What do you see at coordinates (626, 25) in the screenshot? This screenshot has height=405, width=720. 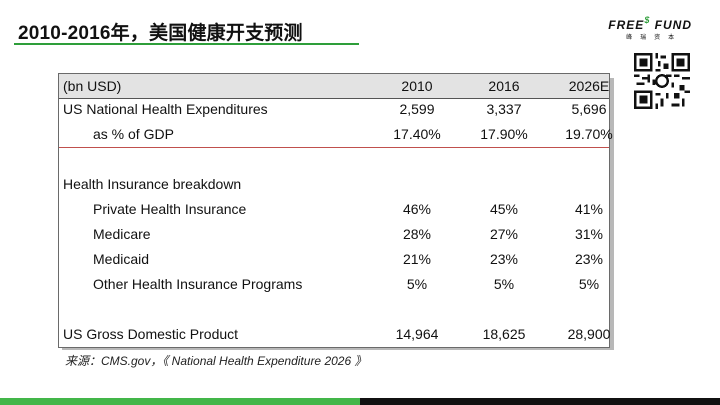 I see `logo-word-free: FREE` at bounding box center [626, 25].